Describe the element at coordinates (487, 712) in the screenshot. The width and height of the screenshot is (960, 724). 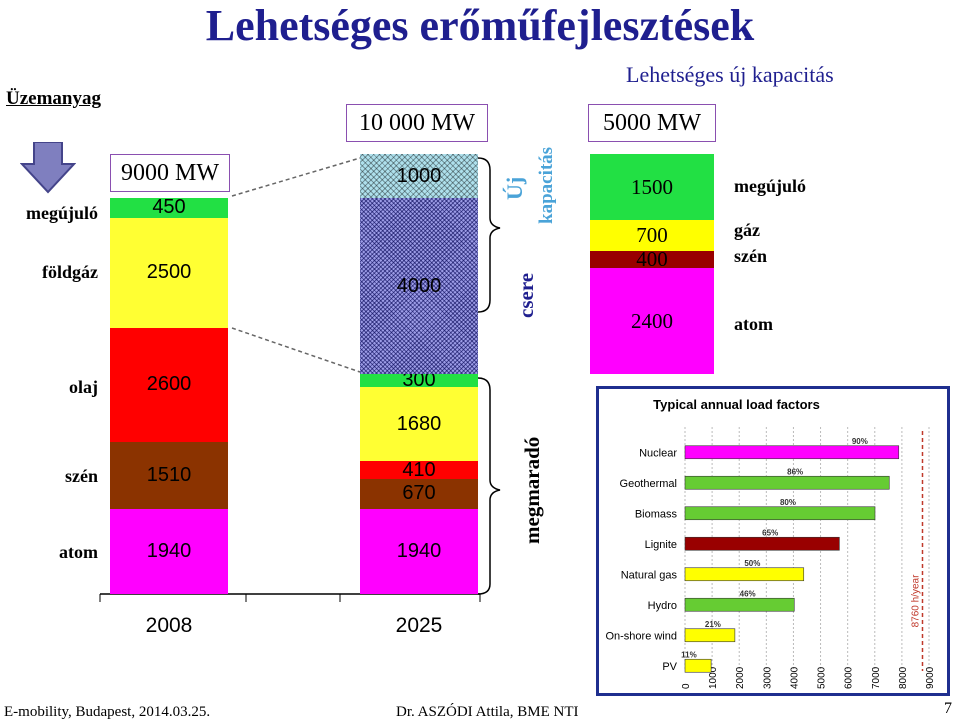
I see `footer-center: Dr. ASZÓDI Attila, BME NTI` at that location.